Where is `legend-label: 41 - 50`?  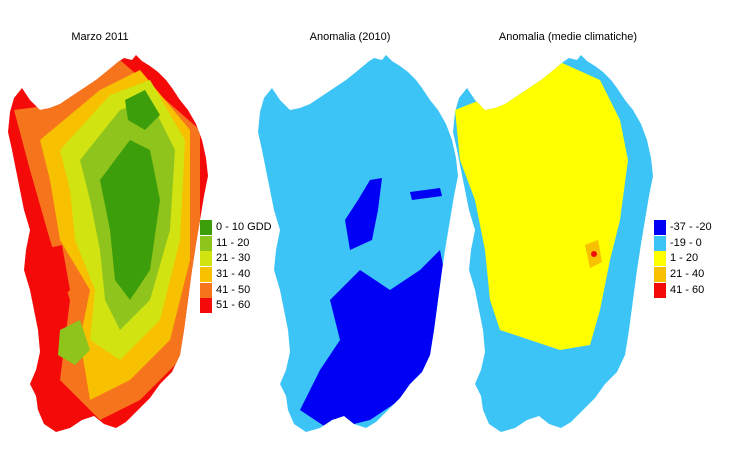
legend-label: 41 - 50 is located at coordinates (233, 289).